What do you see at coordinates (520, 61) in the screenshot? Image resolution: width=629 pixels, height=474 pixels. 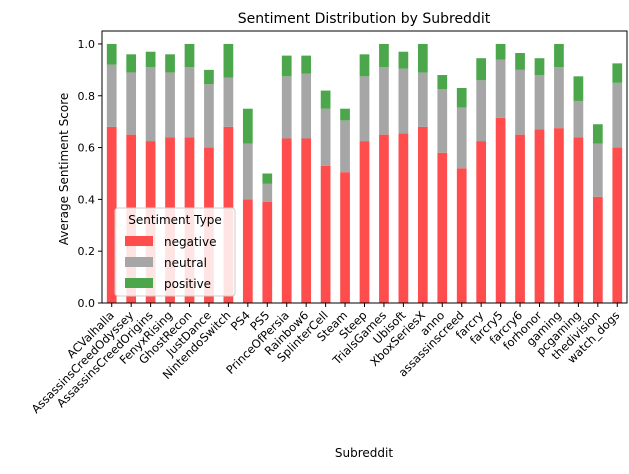 I see `bar-positive-farcry6` at bounding box center [520, 61].